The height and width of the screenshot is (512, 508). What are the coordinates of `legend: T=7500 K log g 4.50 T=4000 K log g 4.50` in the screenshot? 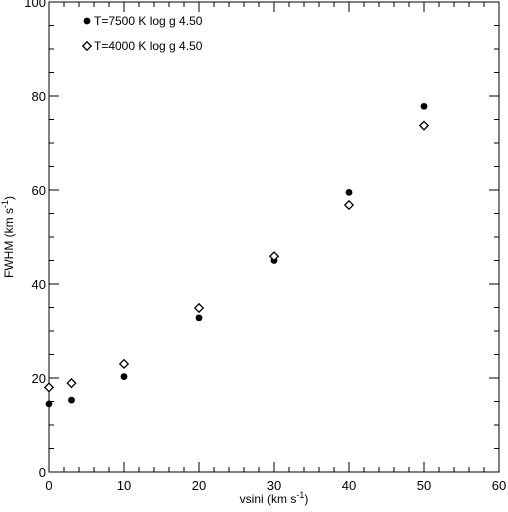 It's located at (142, 33).